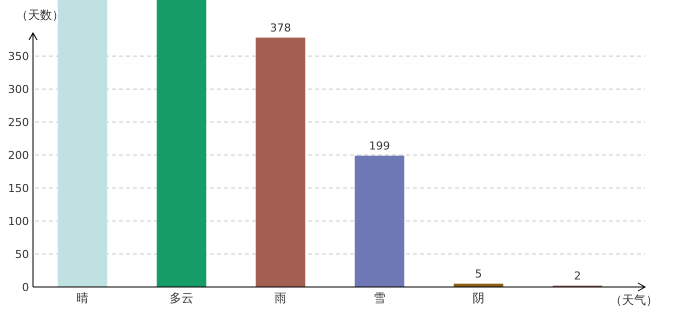  Describe the element at coordinates (82, 298) in the screenshot. I see `x-tick-label: 晴` at that location.